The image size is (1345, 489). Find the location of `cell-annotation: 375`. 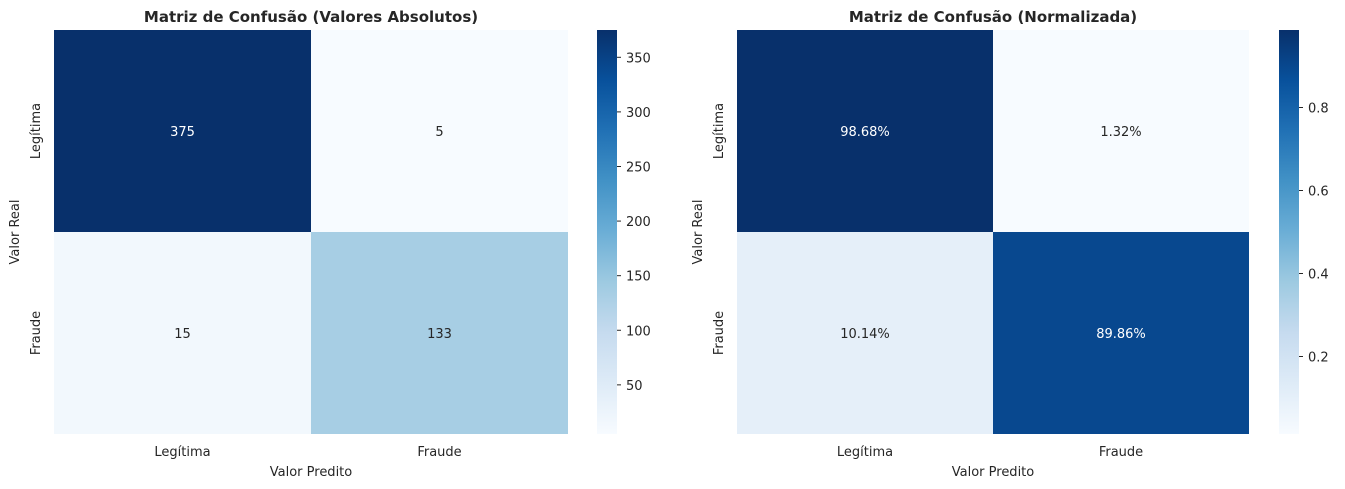

cell-annotation: 375 is located at coordinates (182, 132).